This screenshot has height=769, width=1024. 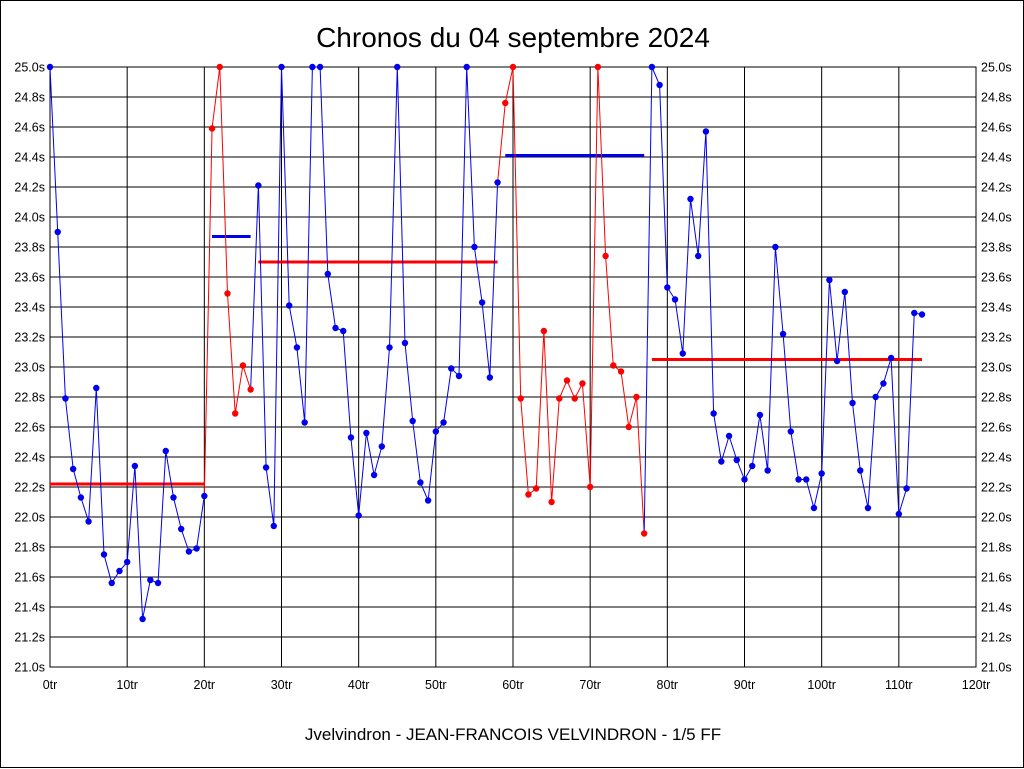 I want to click on y-tick-label-right: 23.0s, so click(x=996, y=368).